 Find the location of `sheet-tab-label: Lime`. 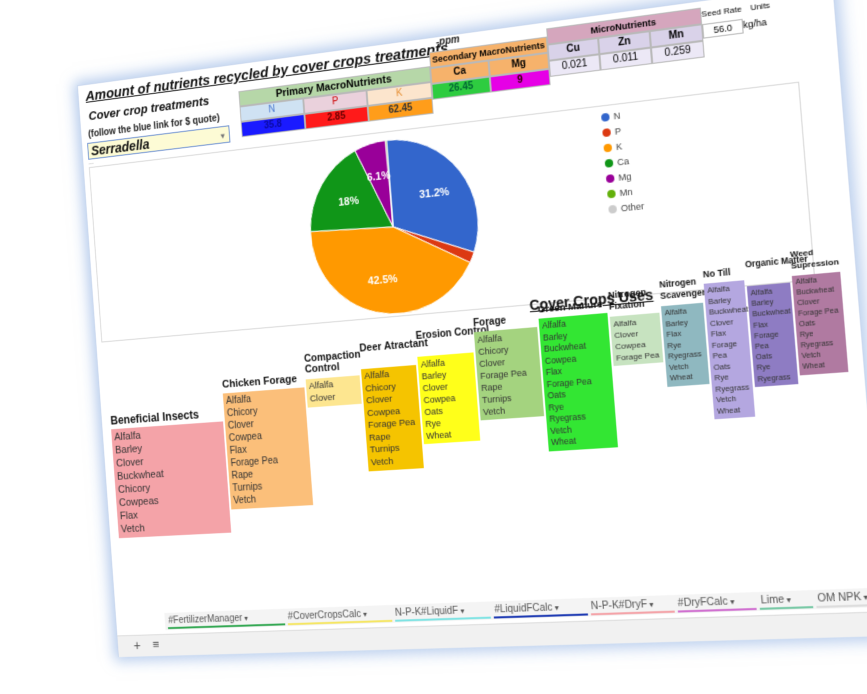

sheet-tab-label: Lime is located at coordinates (772, 600).